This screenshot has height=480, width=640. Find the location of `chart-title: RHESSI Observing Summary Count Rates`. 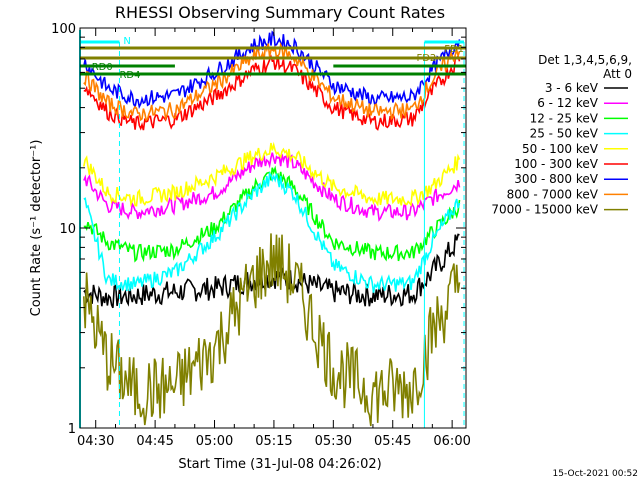

chart-title: RHESSI Observing Summary Count Rates is located at coordinates (280, 12).